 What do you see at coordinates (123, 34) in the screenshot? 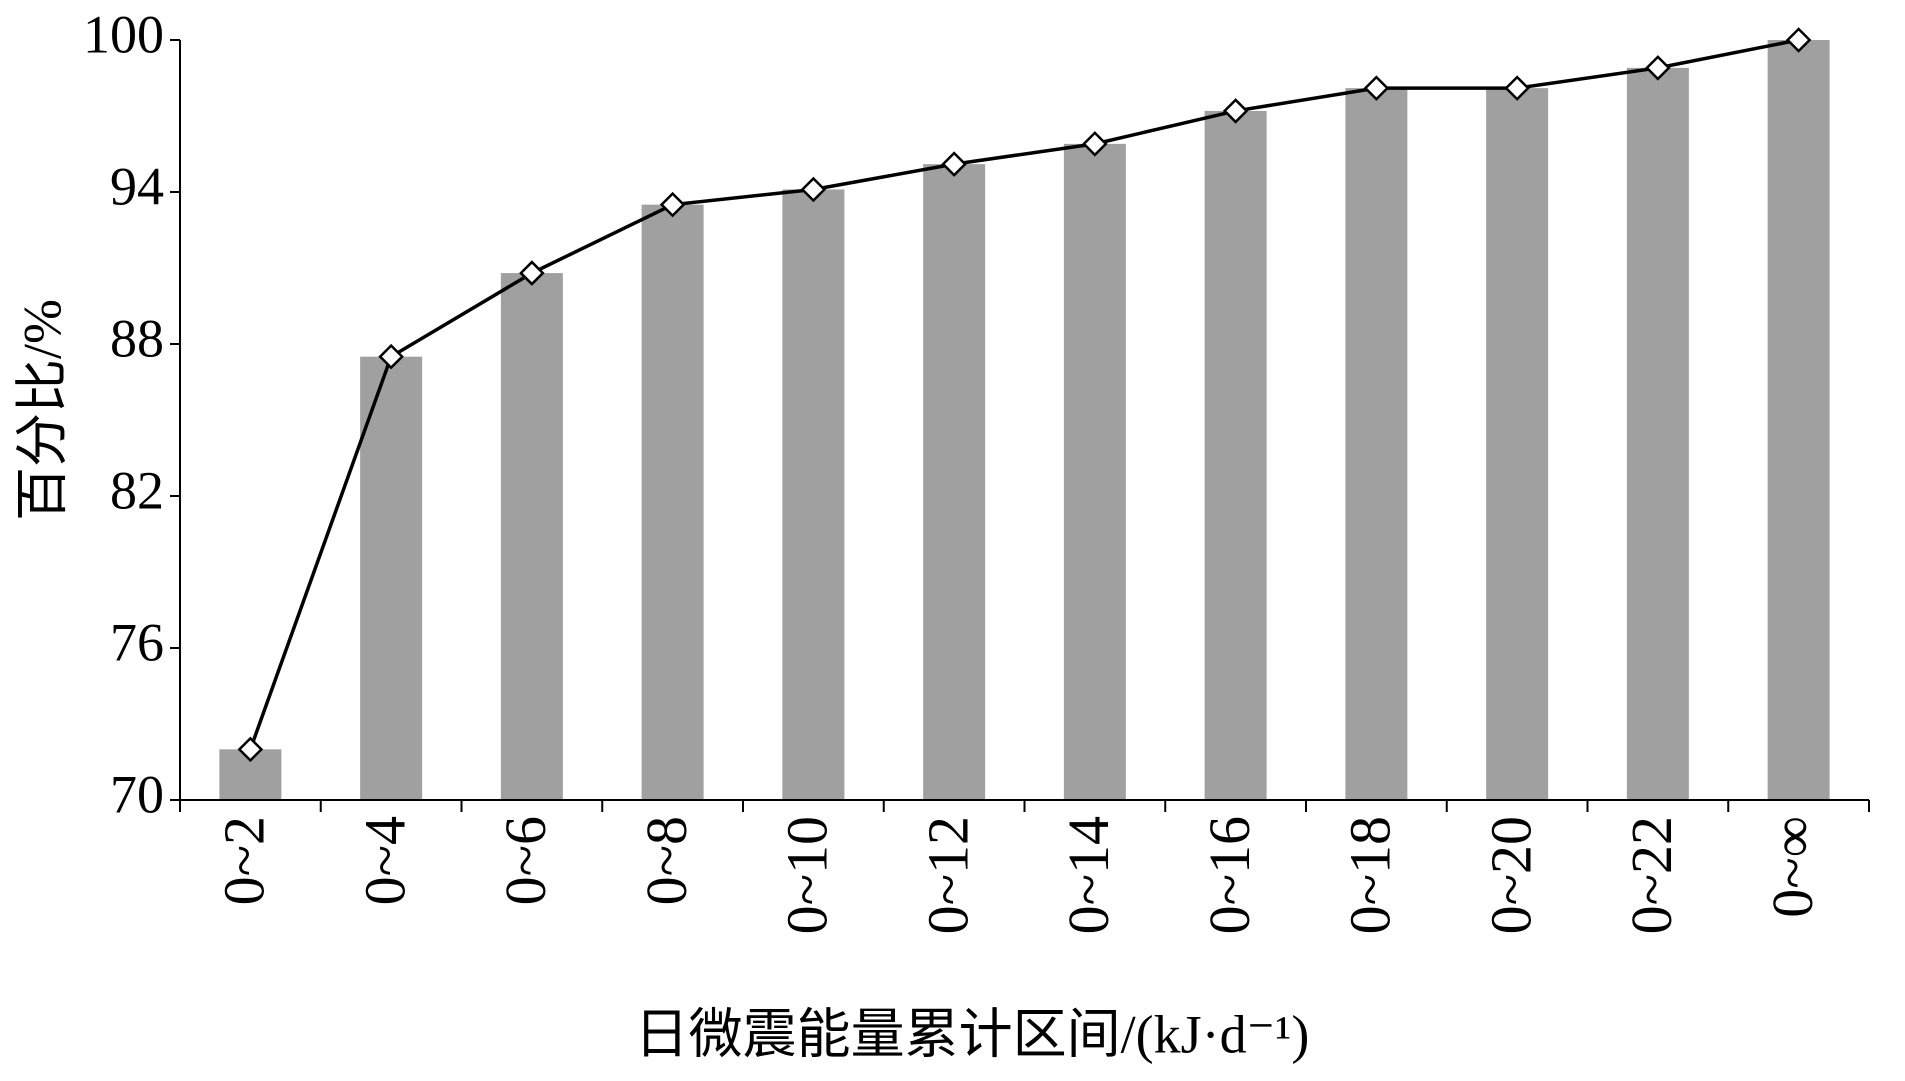
I see `y-tick-label: 100` at bounding box center [123, 34].